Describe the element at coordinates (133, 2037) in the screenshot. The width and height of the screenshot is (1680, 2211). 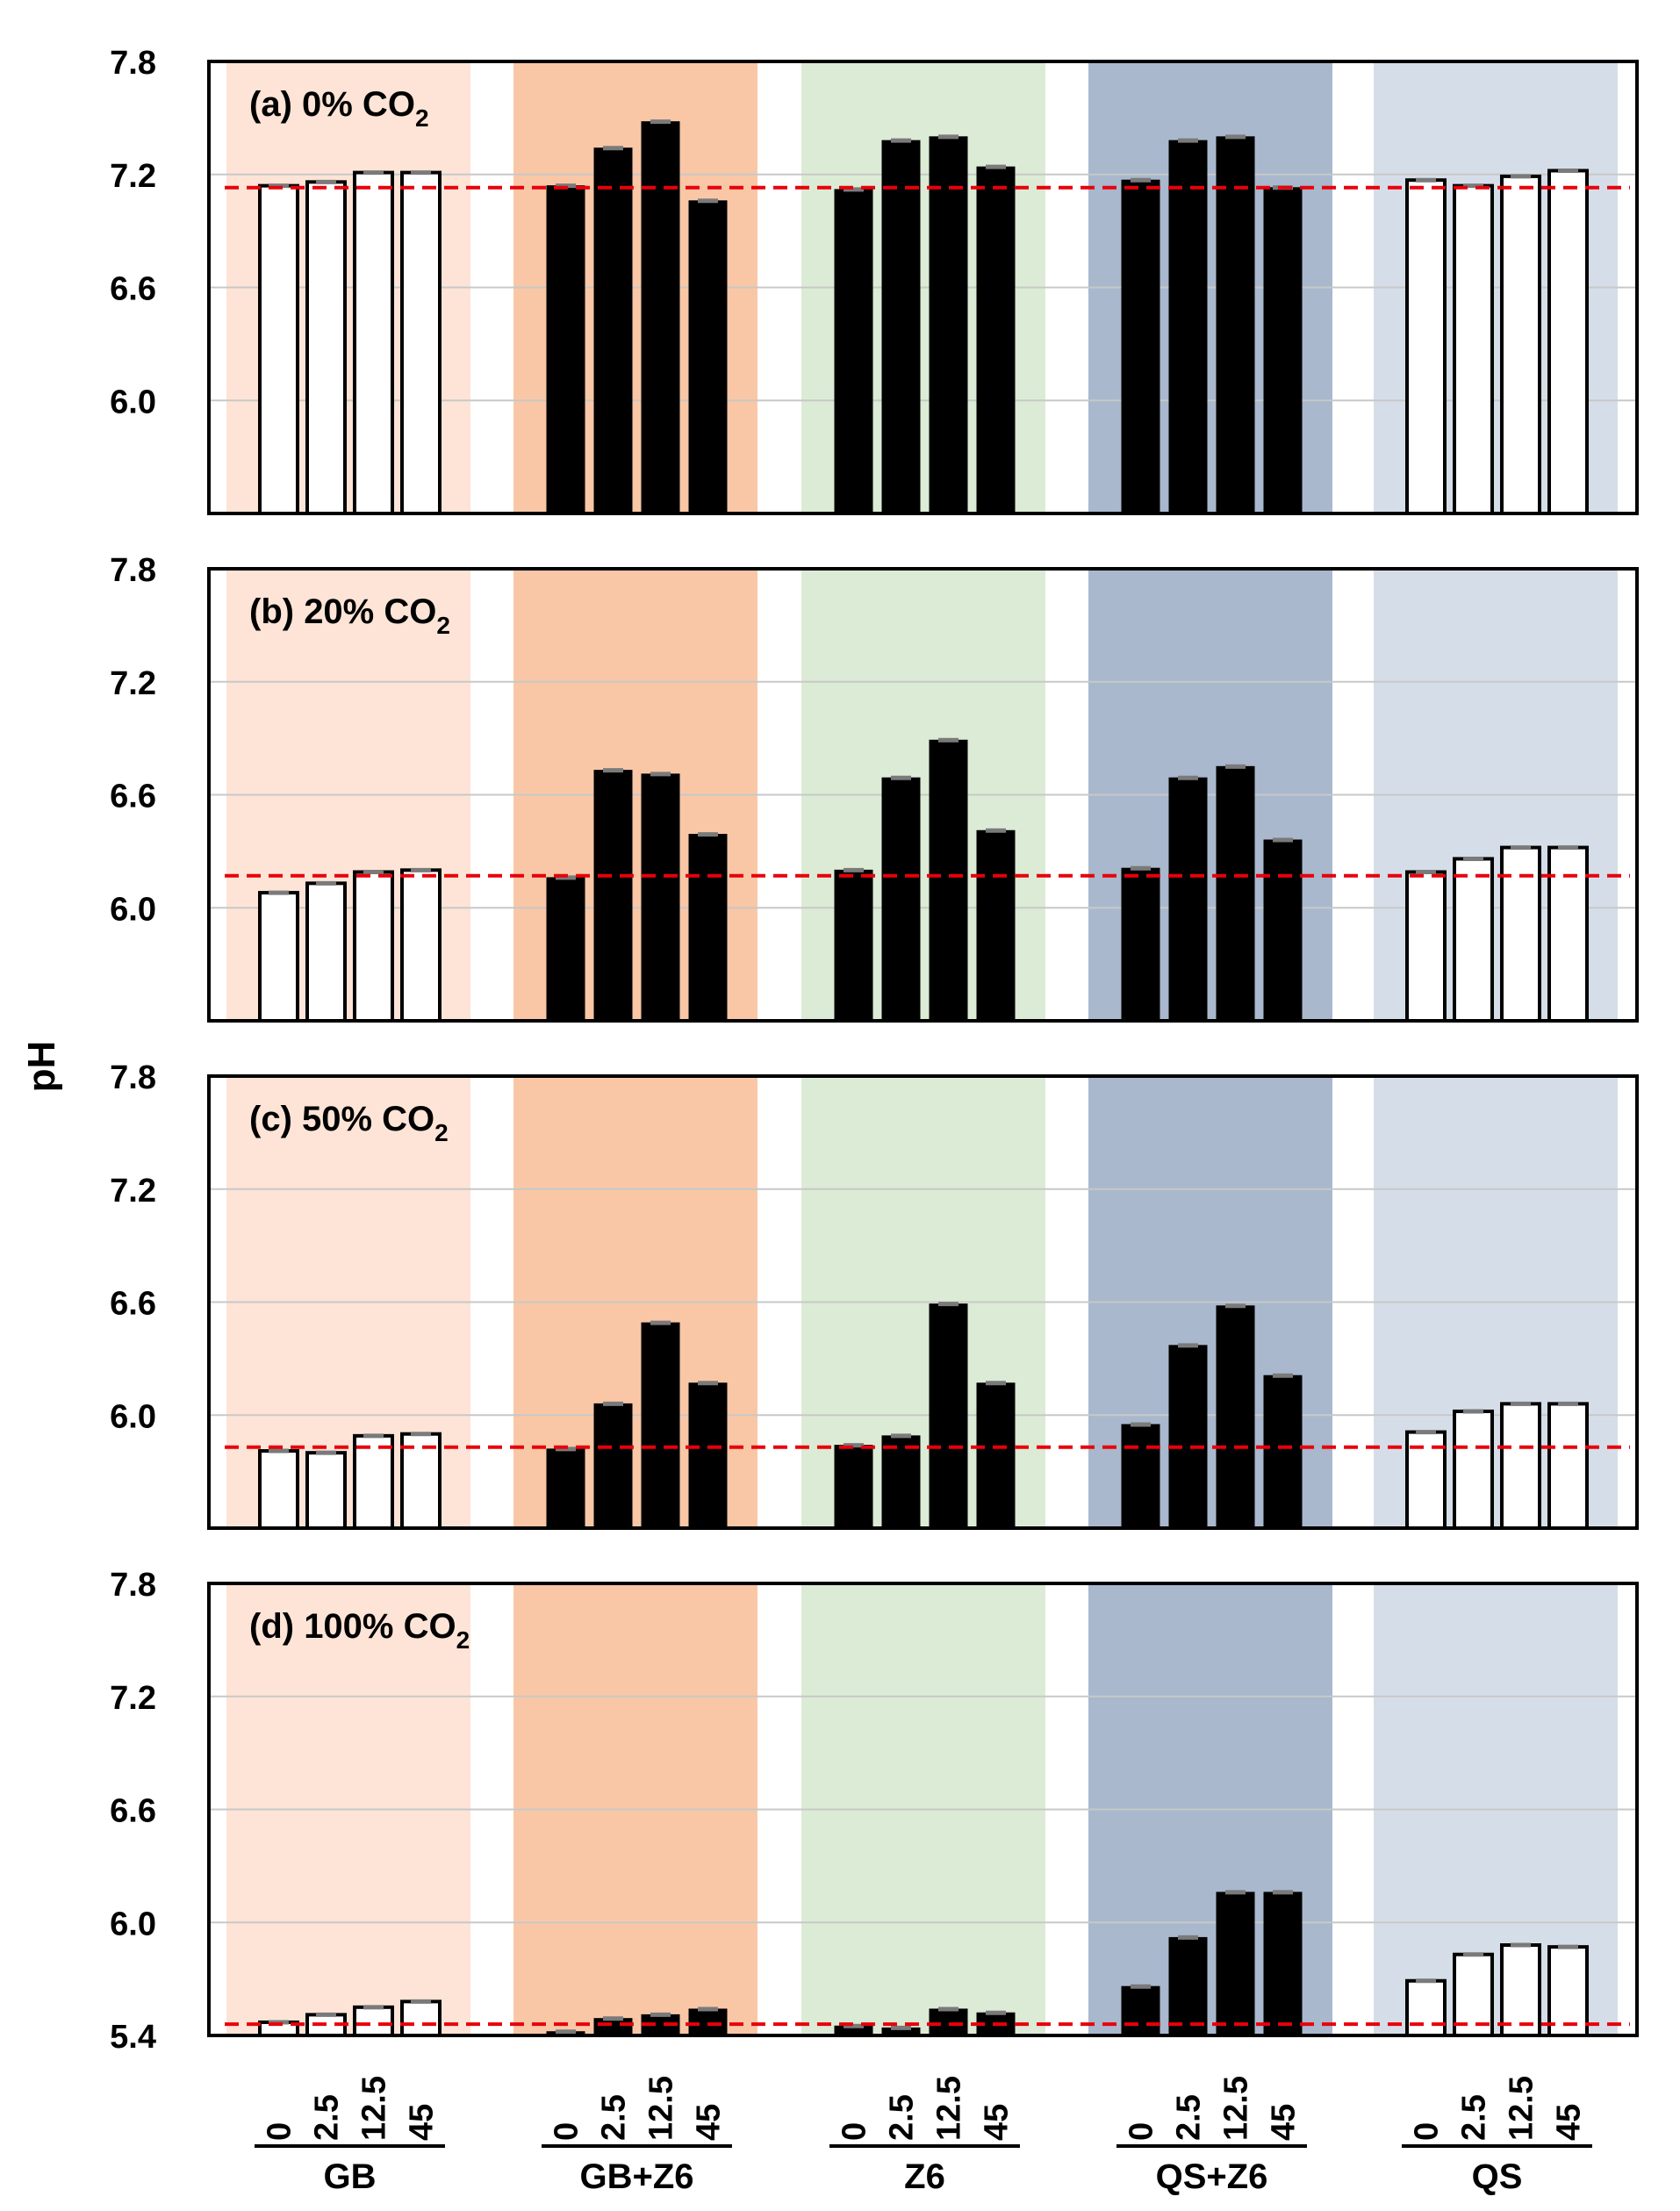
I see `y-tick-label: 5.4` at that location.